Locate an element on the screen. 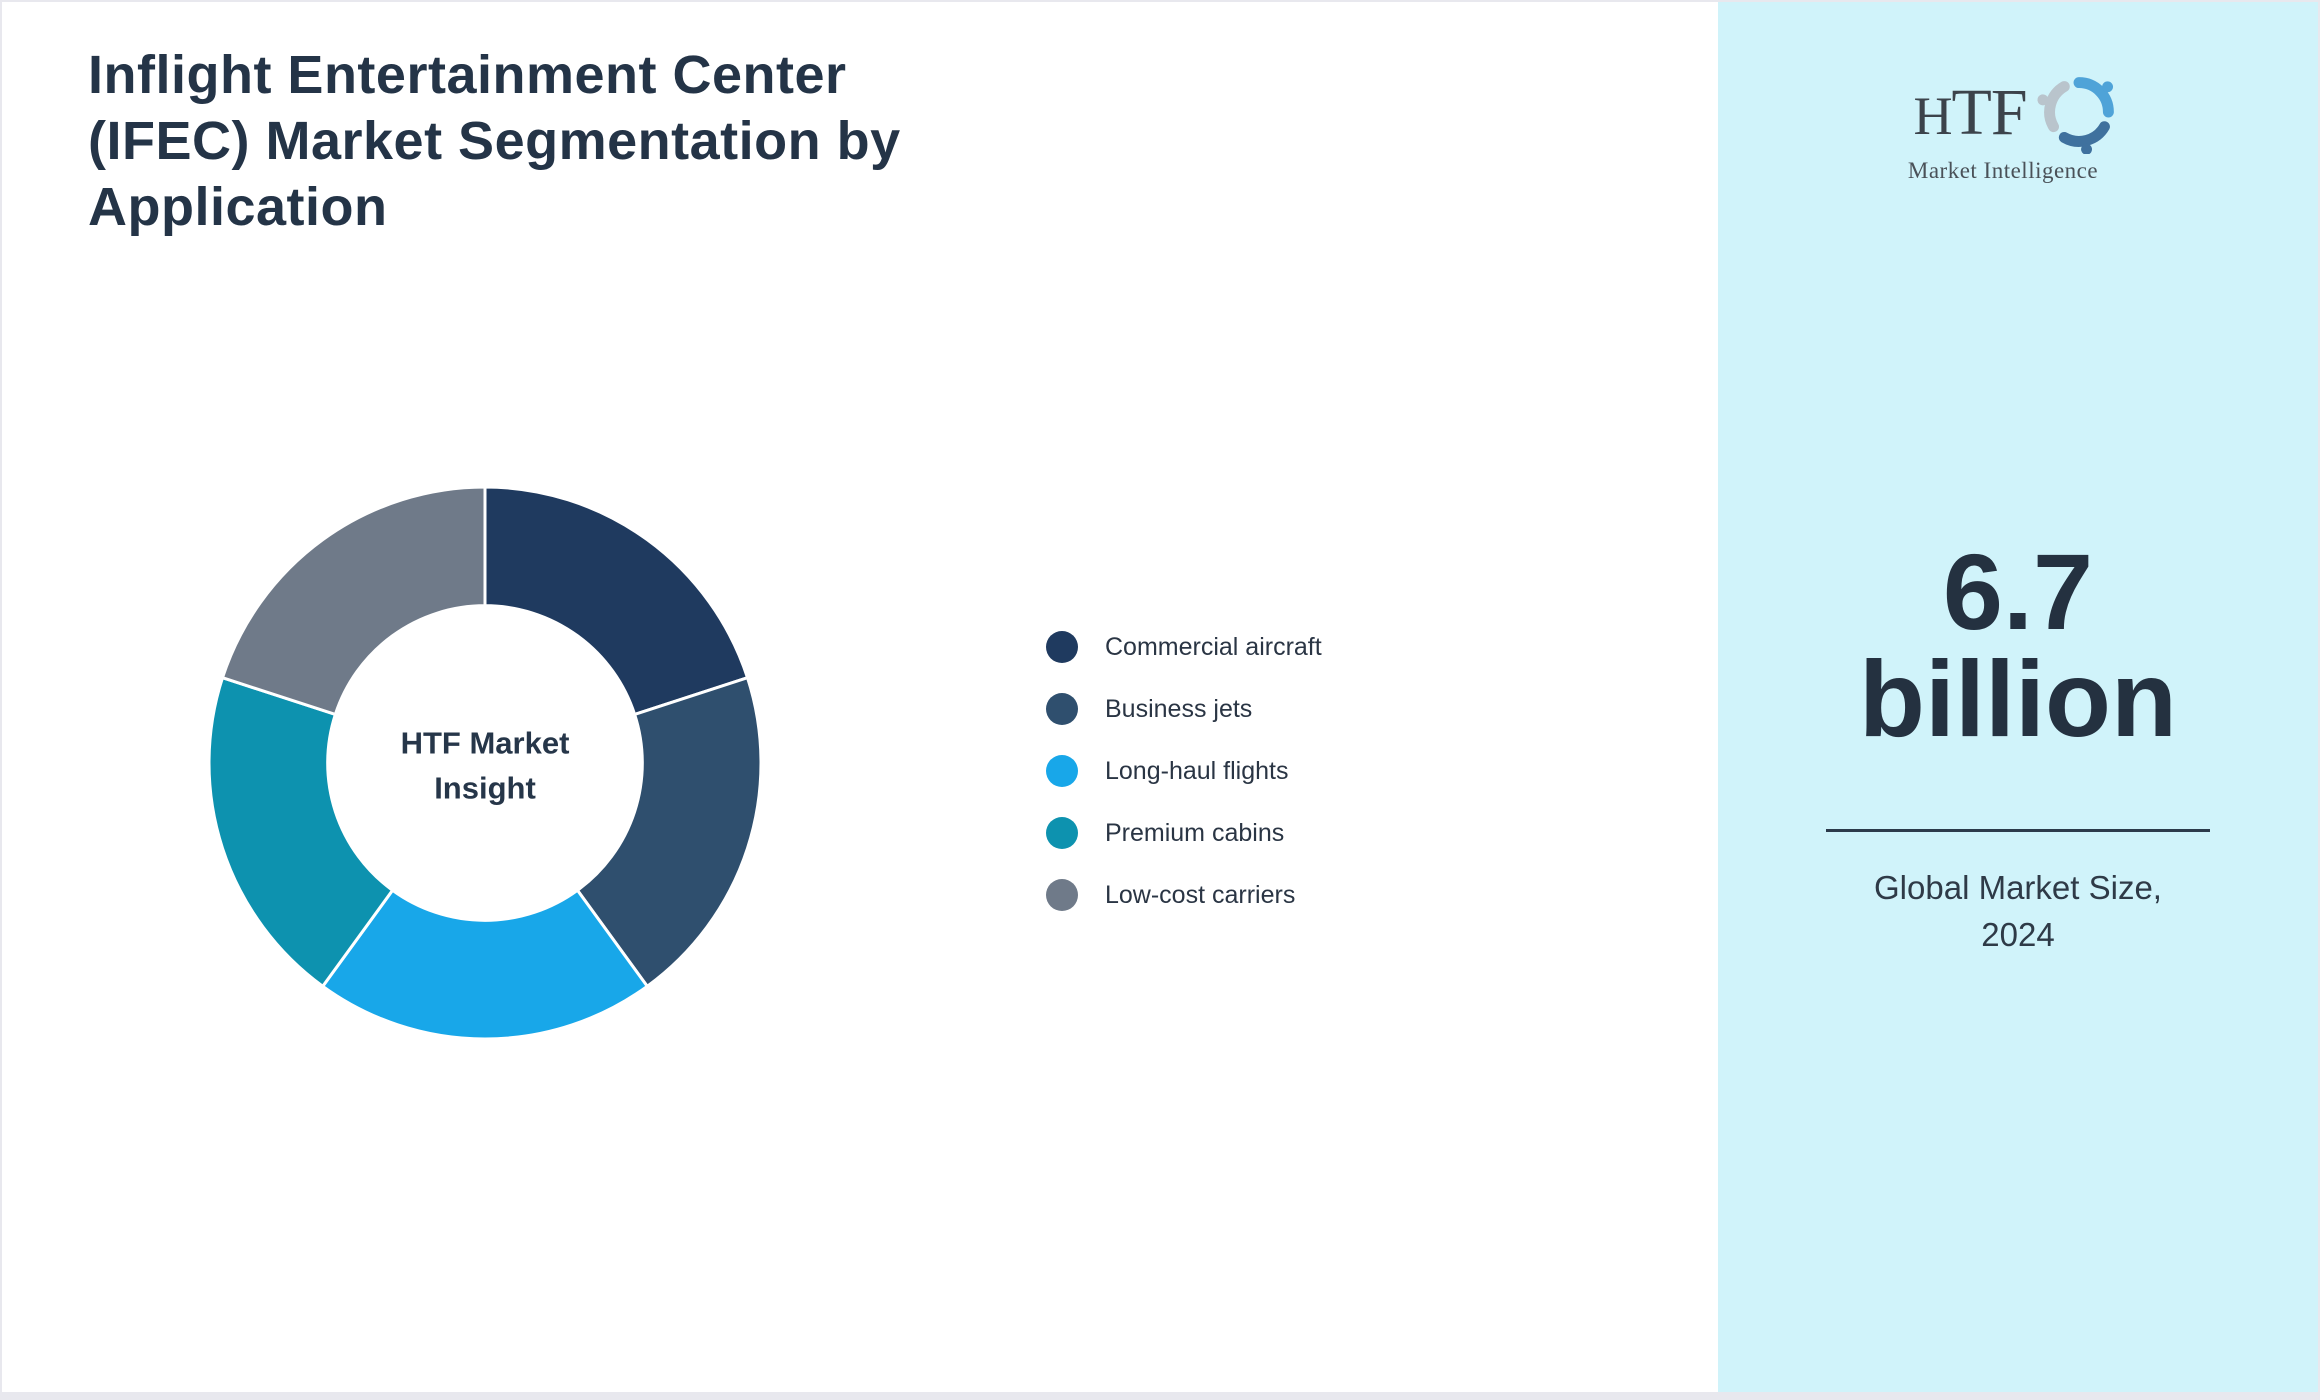 This screenshot has height=1400, width=2320. legend-item-long-haul-flights: Long-haul flights is located at coordinates (1184, 771).